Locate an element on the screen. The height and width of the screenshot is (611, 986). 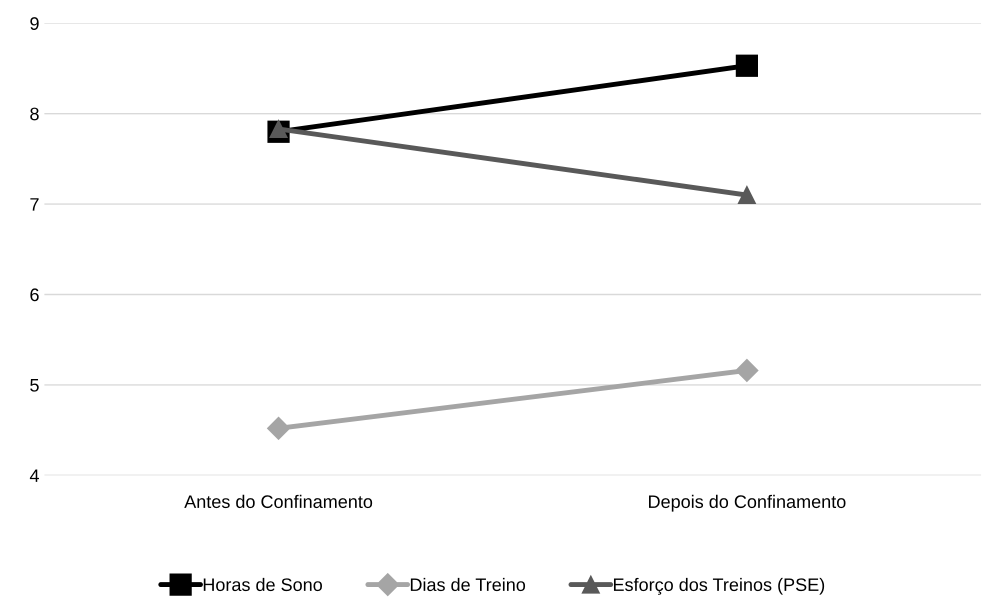
y-tick-label: 5 is located at coordinates (34, 385).